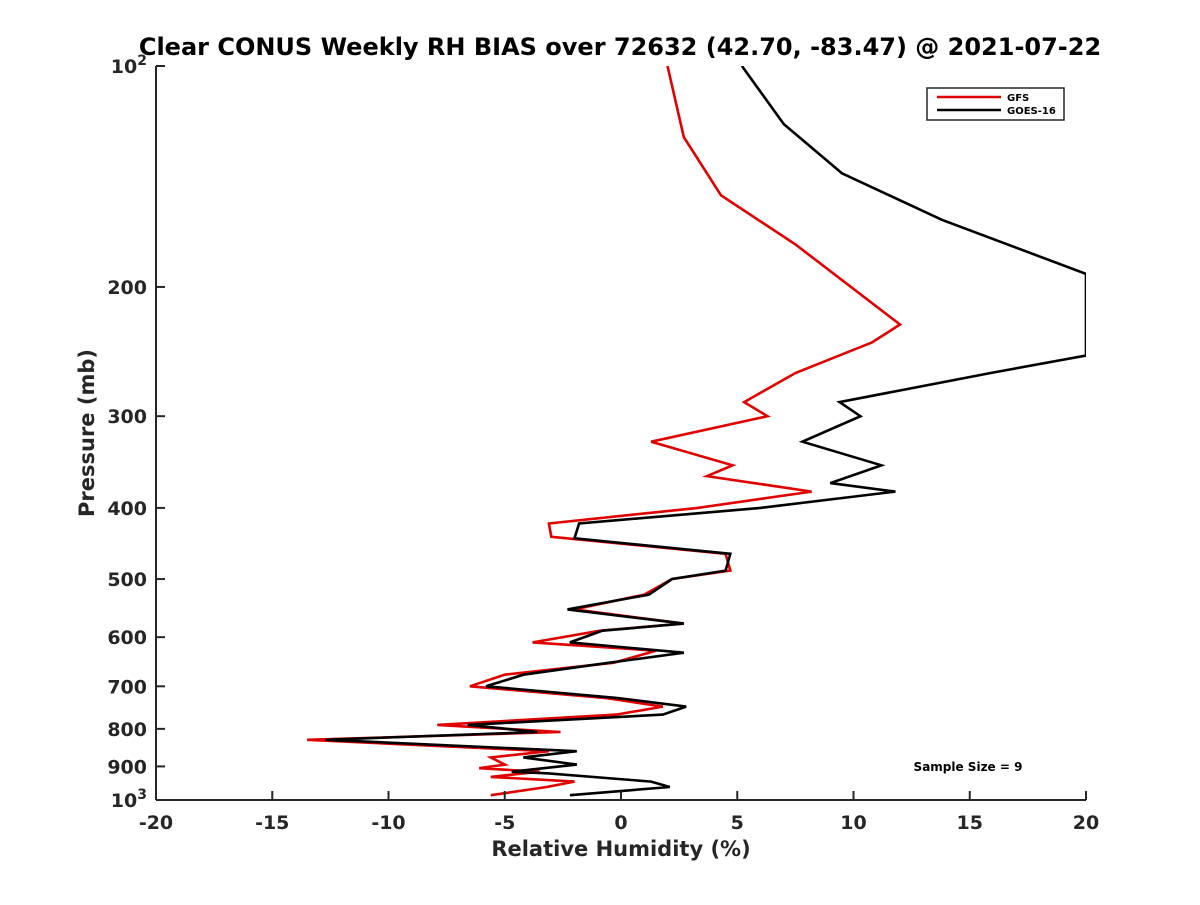  What do you see at coordinates (156, 823) in the screenshot?
I see `x-tick-label: -20` at bounding box center [156, 823].